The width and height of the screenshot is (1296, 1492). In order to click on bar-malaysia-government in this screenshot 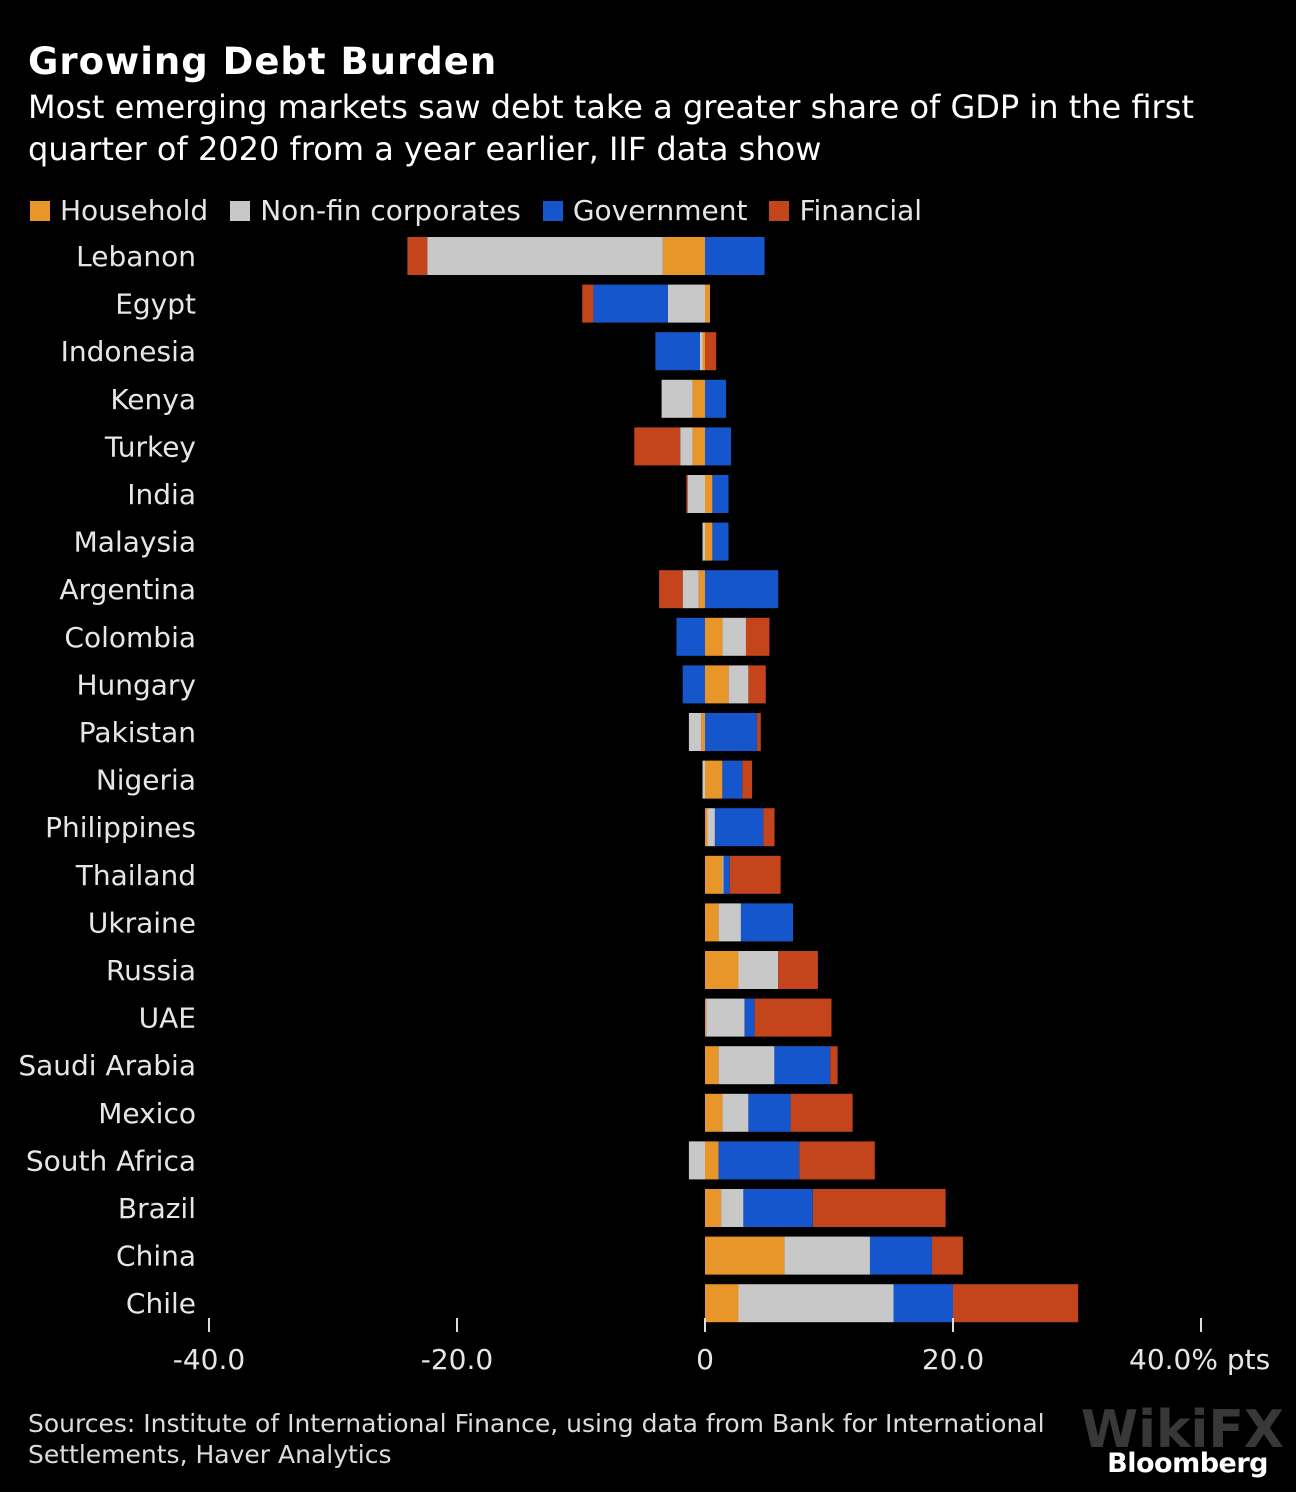, I will do `click(720, 541)`.